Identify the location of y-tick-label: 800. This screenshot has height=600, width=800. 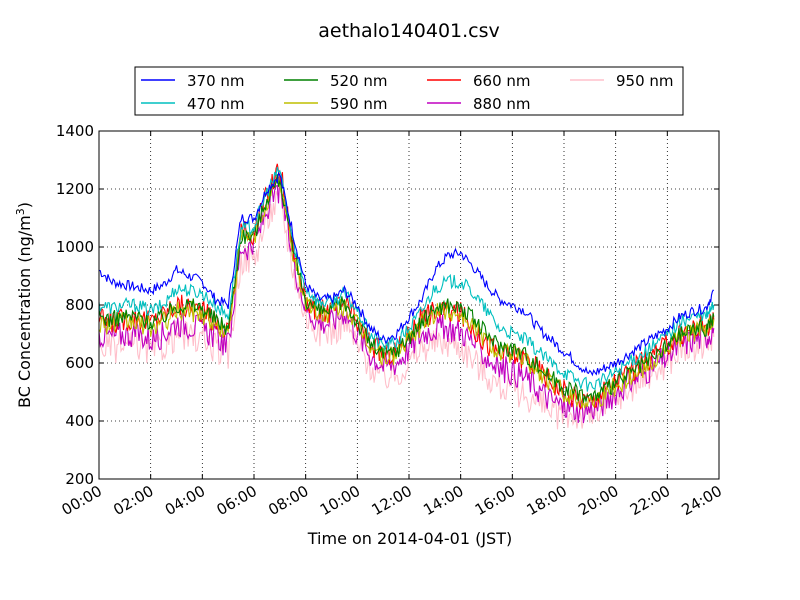
(79, 305).